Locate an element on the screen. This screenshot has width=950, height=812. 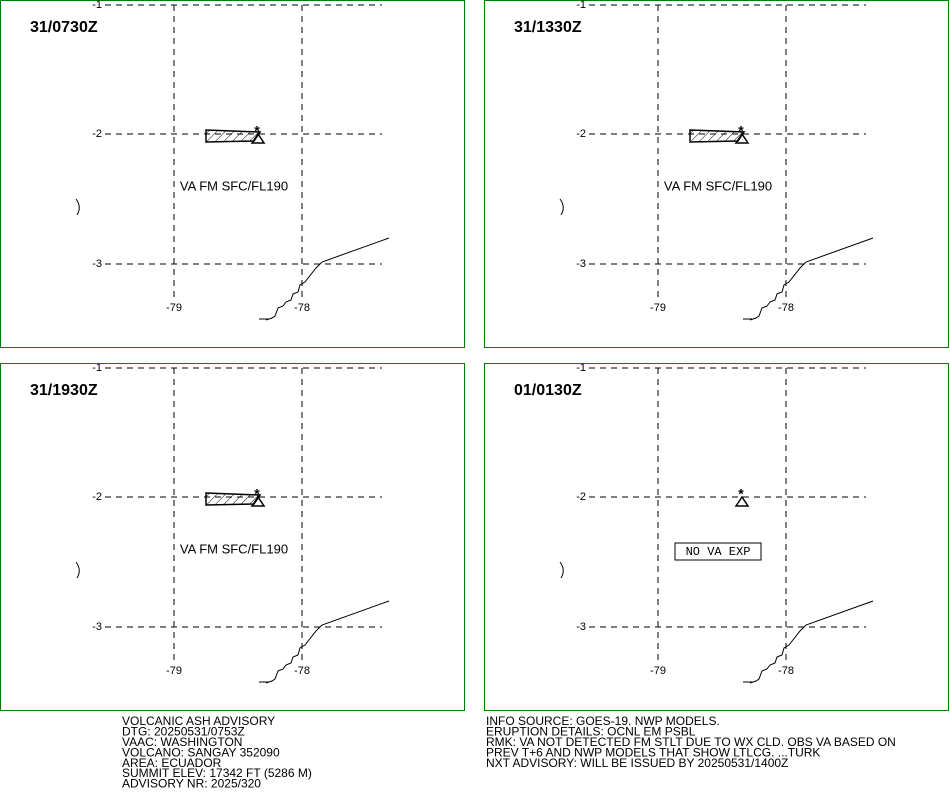
panel-time: 01/0130Z is located at coordinates (548, 390).